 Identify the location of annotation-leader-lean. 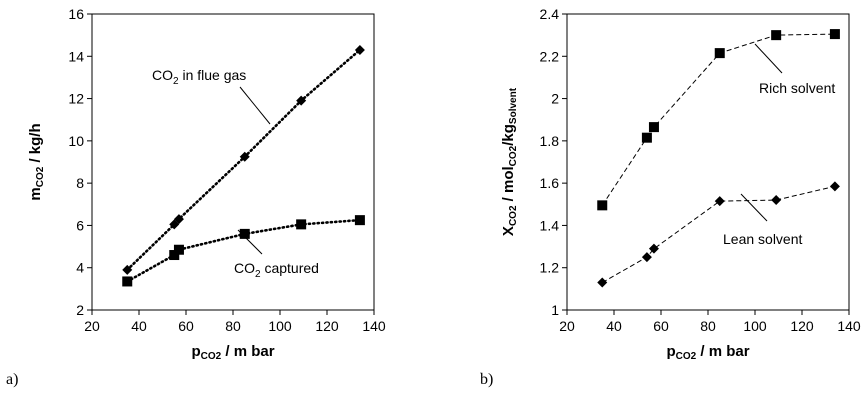
(754, 207).